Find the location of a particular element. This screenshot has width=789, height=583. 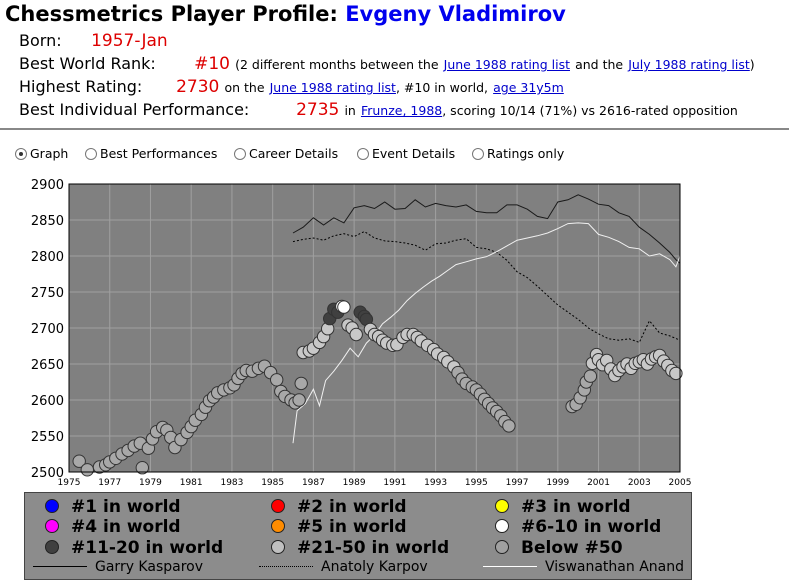

legend-line-label: Viswanathan Anand is located at coordinates (614, 567).